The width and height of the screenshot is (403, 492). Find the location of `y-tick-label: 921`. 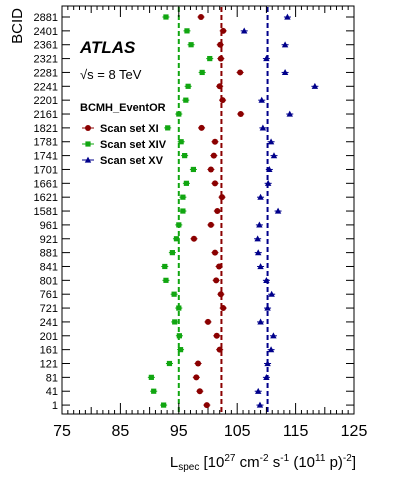

y-tick-label: 921 is located at coordinates (49, 240).